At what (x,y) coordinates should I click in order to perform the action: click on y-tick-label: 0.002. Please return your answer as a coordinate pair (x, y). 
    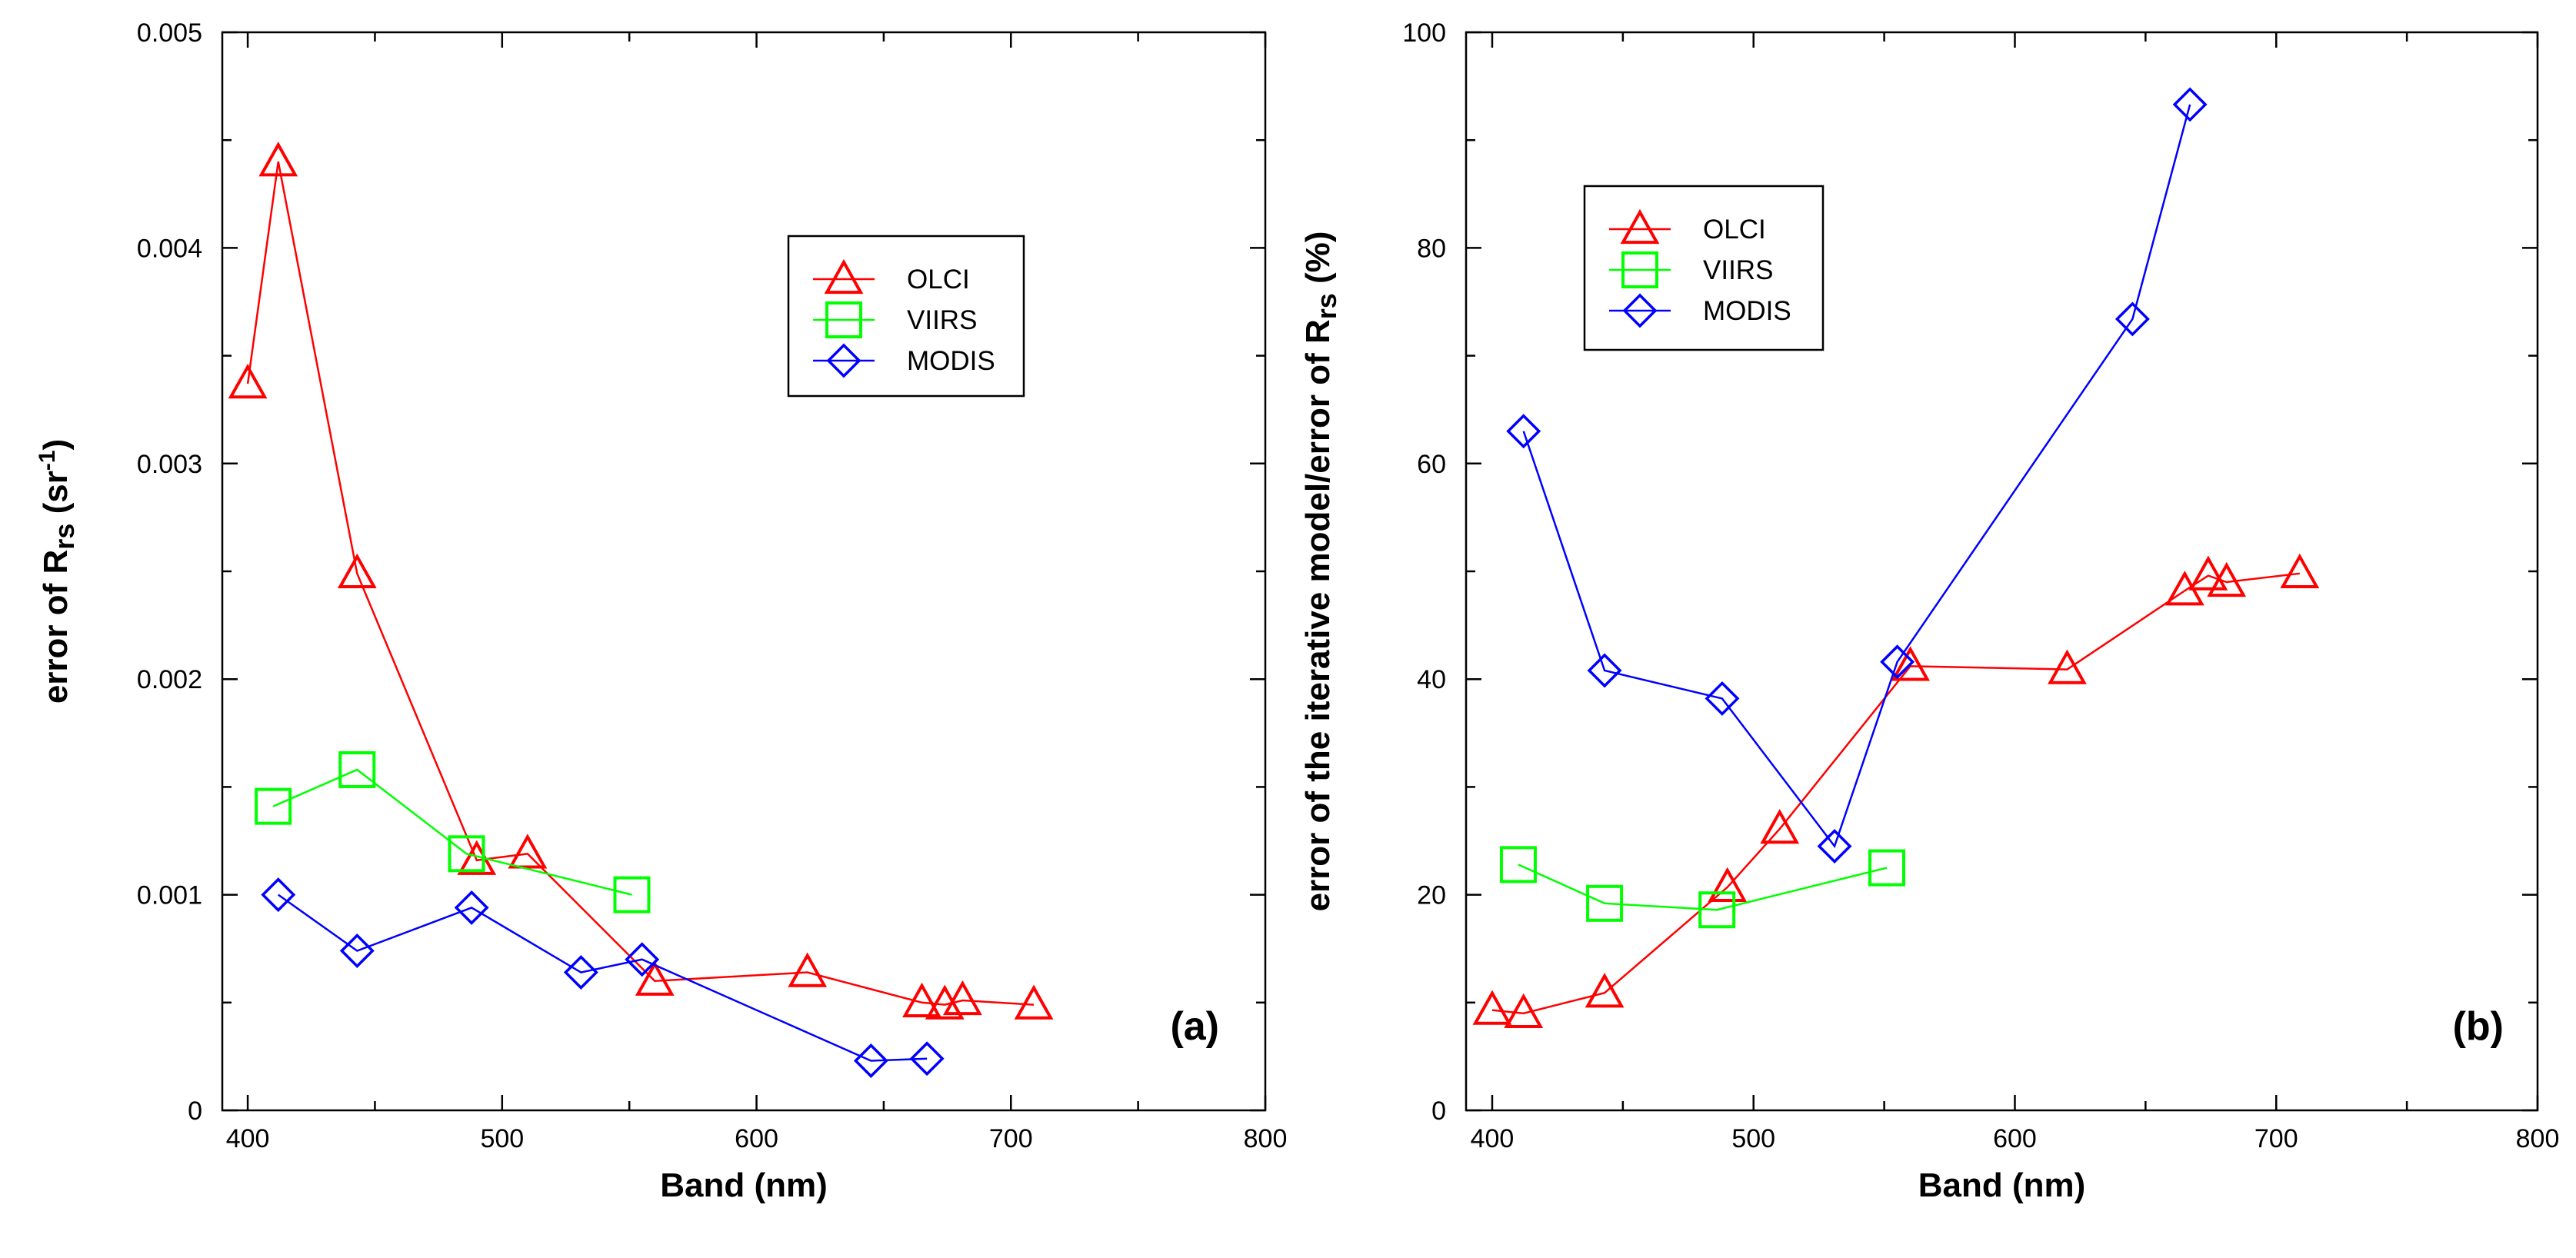
    Looking at the image, I should click on (169, 679).